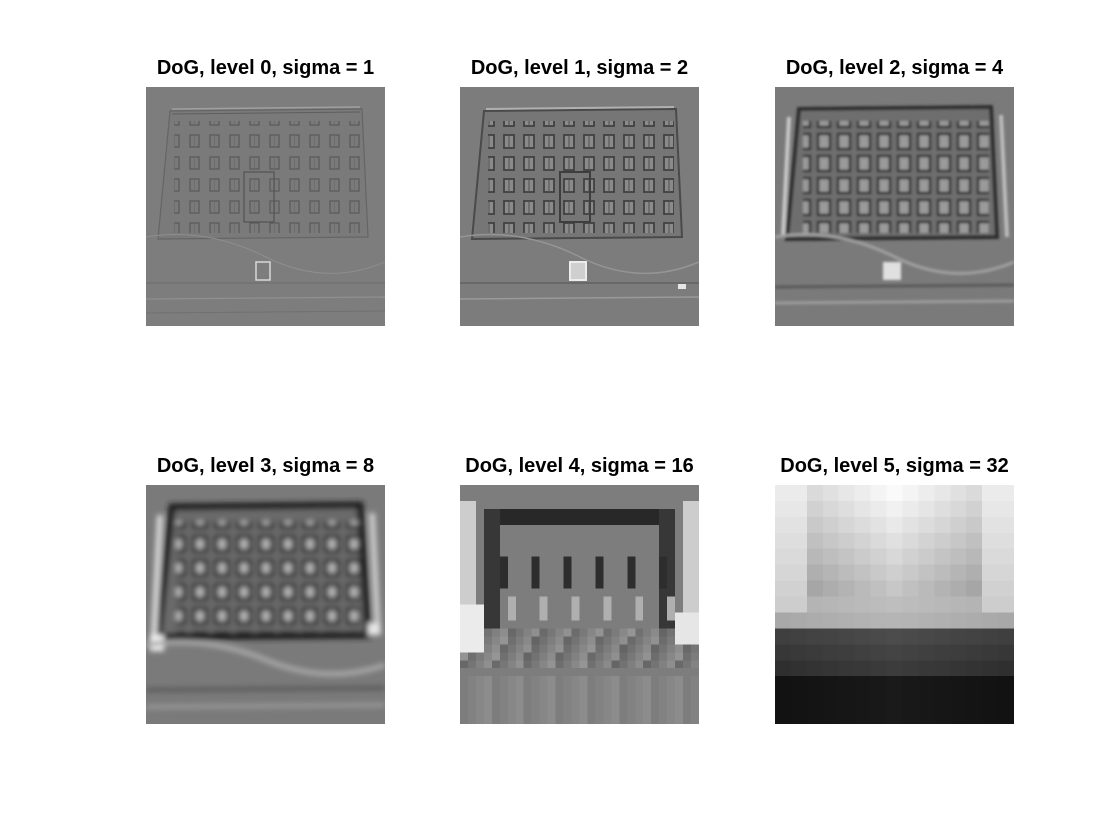 The height and width of the screenshot is (840, 1120). Describe the element at coordinates (265, 68) in the screenshot. I see `panel-title: DoG, level 0, sigma = 1` at that location.